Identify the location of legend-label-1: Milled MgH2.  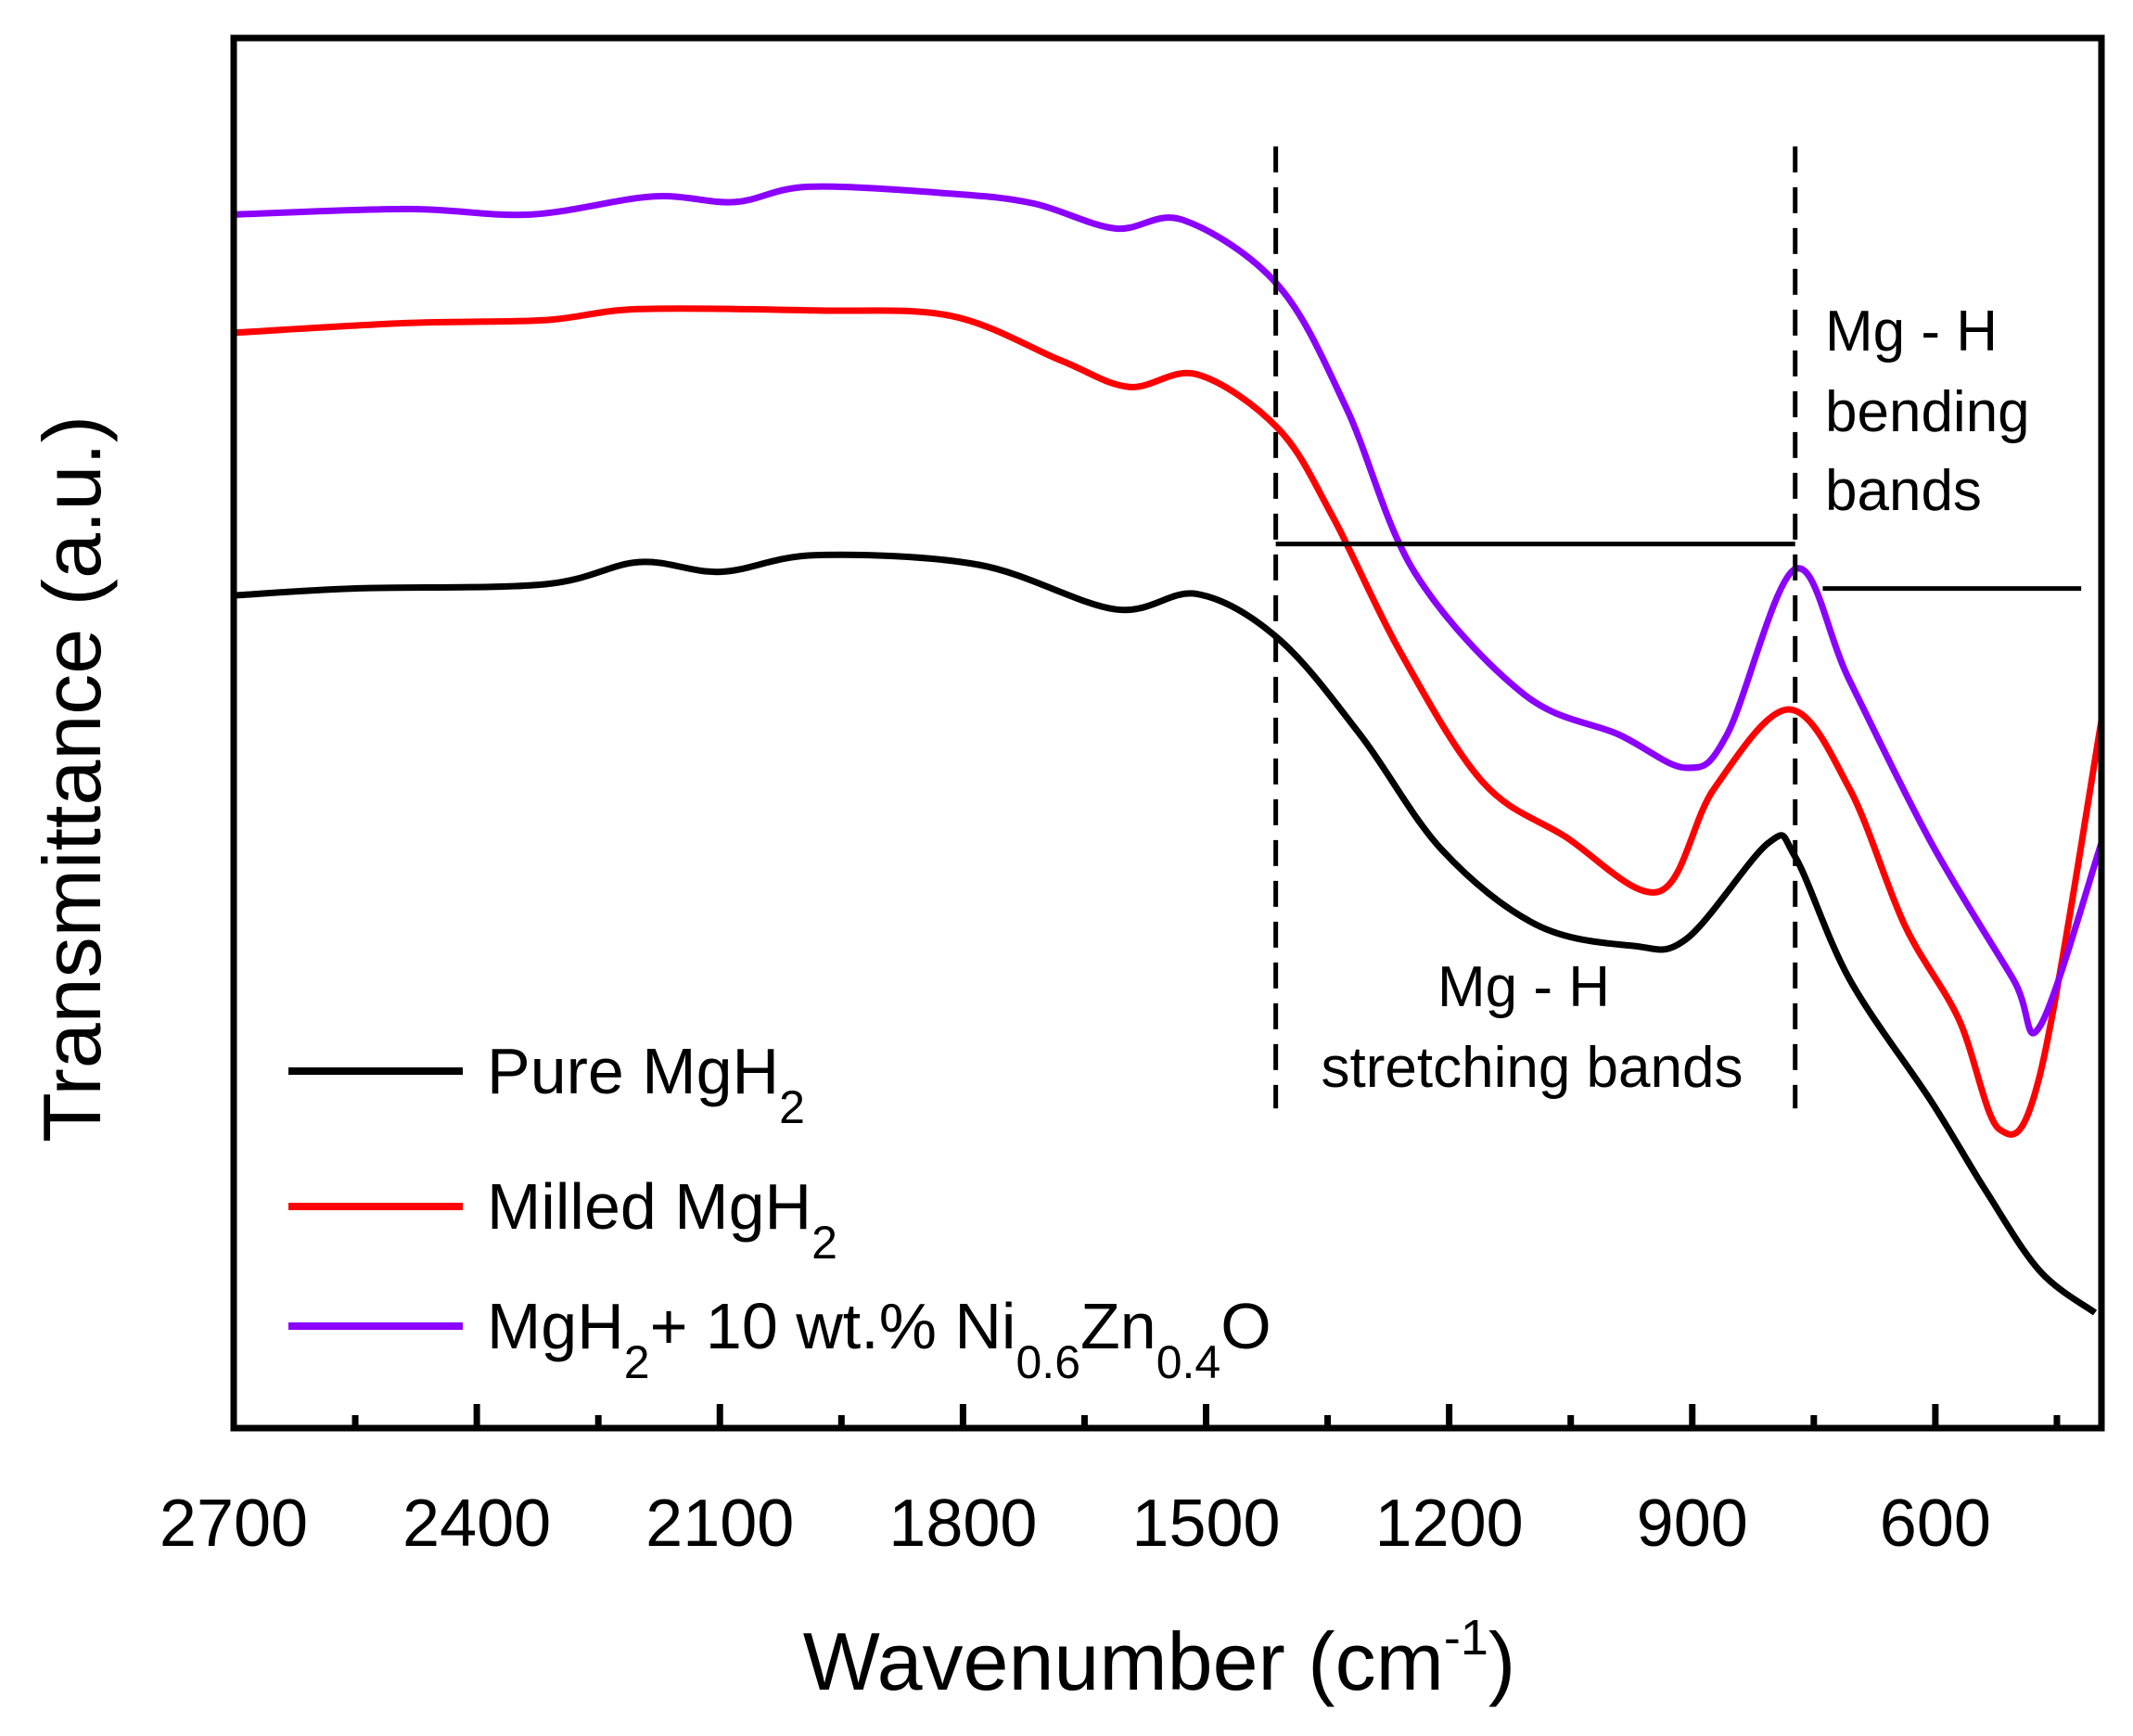
(662, 1219).